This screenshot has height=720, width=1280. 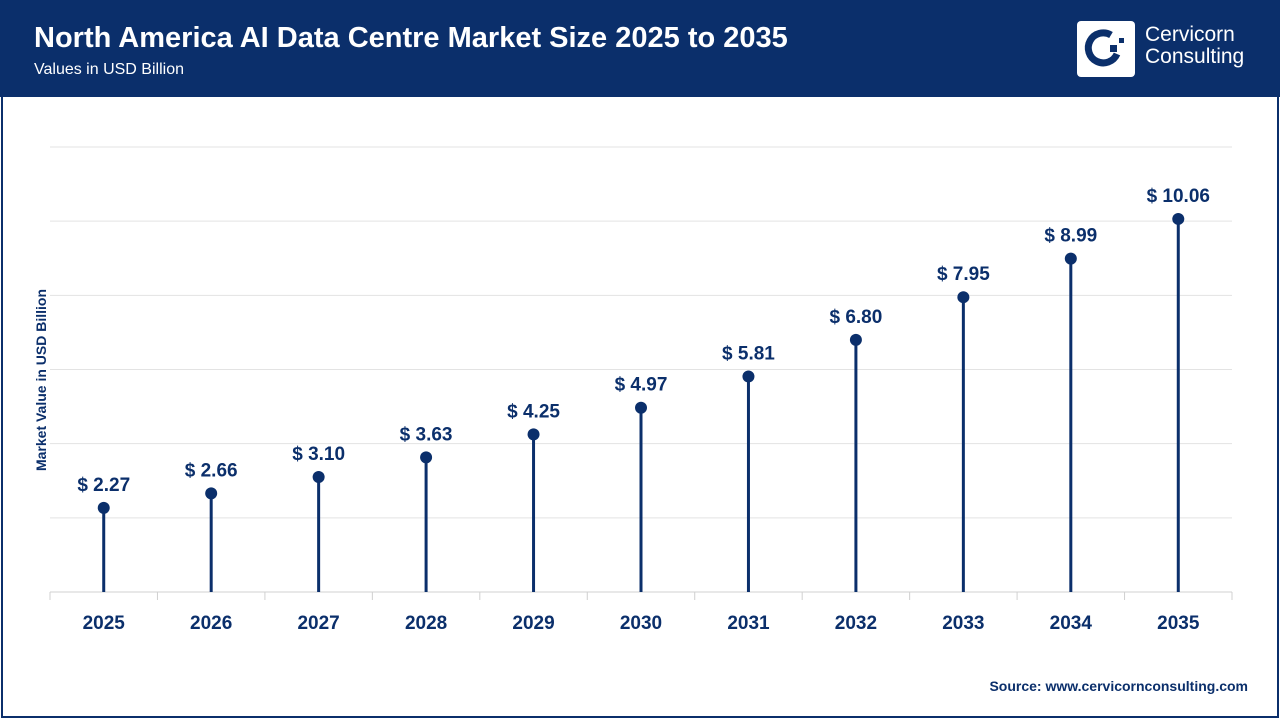 What do you see at coordinates (1071, 623) in the screenshot?
I see `x-tick-label: 2034` at bounding box center [1071, 623].